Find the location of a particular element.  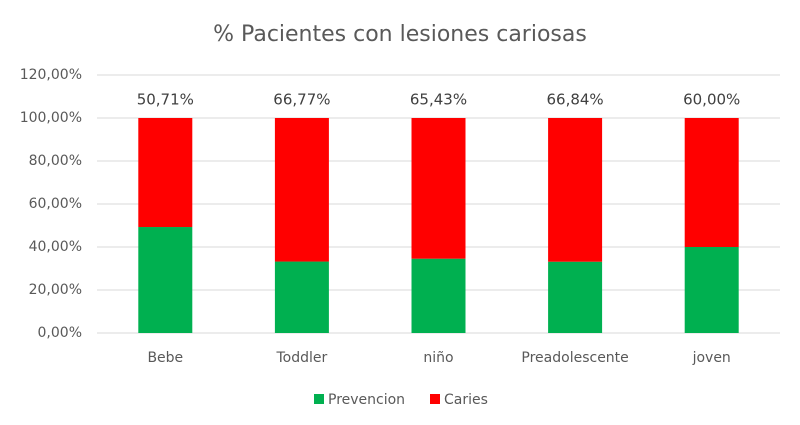

y-tick-label: 20,00% is located at coordinates (55, 290).